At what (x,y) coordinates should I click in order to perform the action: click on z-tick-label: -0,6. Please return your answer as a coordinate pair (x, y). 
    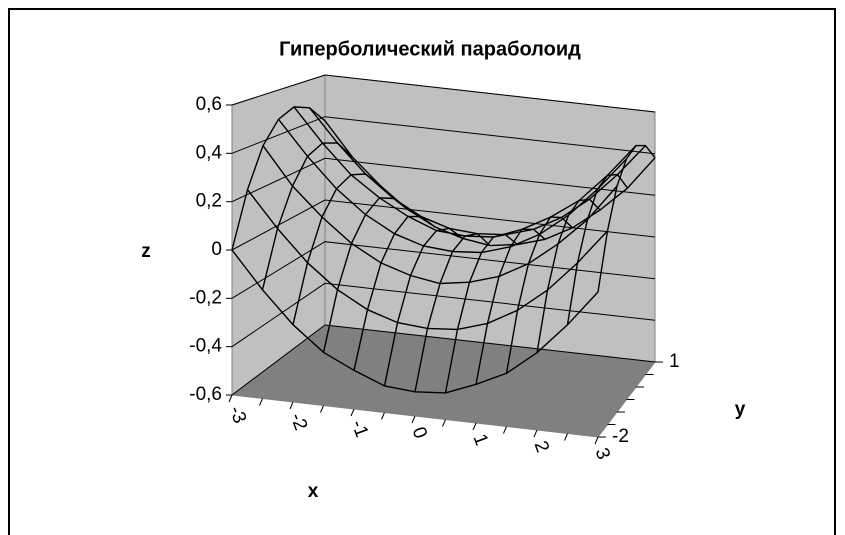
    Looking at the image, I should click on (205, 394).